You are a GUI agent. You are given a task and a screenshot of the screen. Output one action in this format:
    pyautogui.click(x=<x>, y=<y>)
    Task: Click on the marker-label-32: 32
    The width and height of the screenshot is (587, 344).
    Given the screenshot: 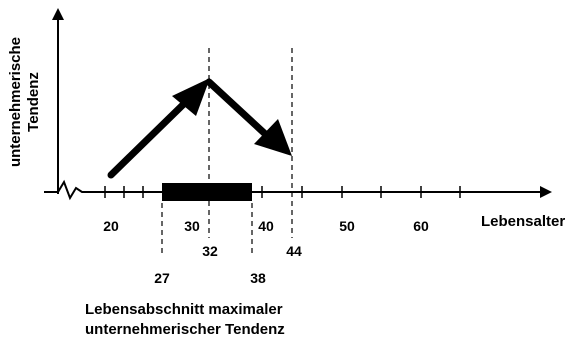 What is the action you would take?
    pyautogui.click(x=210, y=251)
    